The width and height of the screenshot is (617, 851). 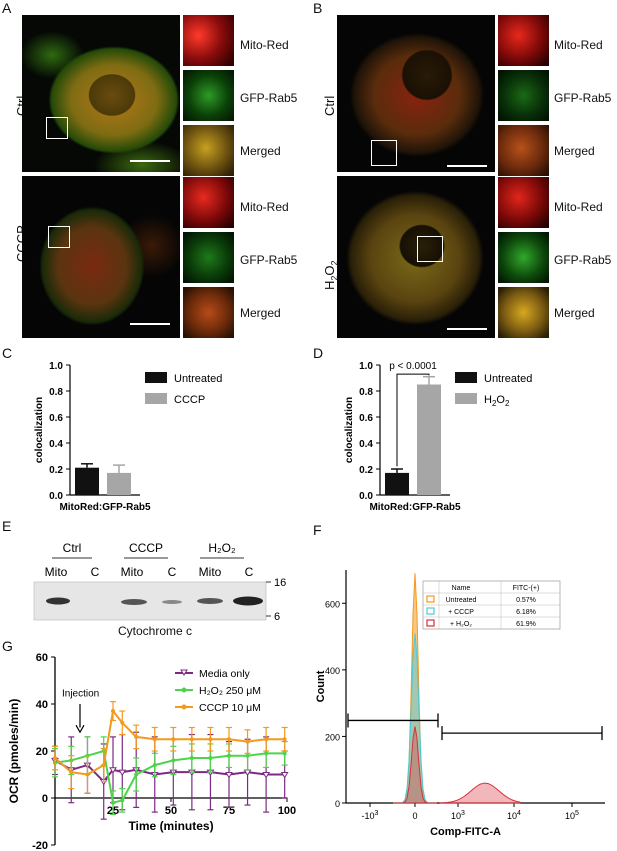 What do you see at coordinates (150, 601) in the screenshot?
I see `blot-membrane` at bounding box center [150, 601].